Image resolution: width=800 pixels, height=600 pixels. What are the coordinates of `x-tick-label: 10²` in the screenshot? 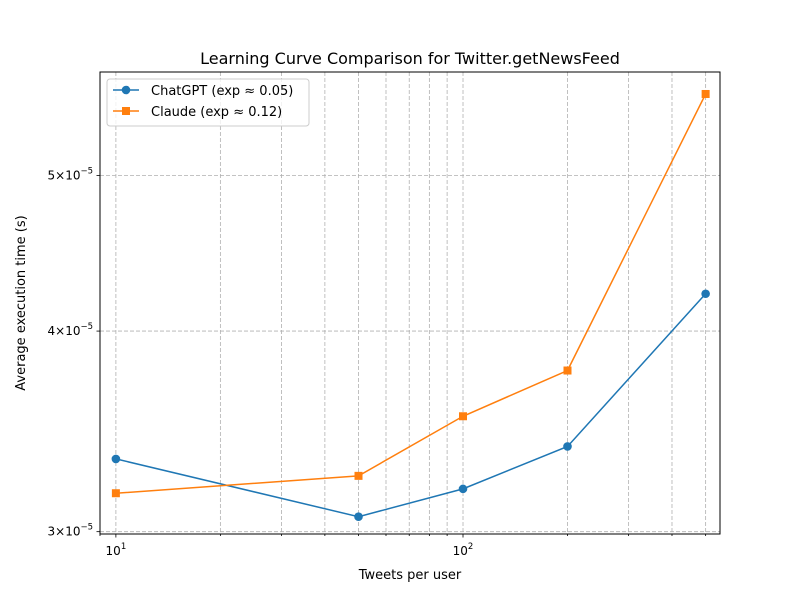 It's located at (463, 550).